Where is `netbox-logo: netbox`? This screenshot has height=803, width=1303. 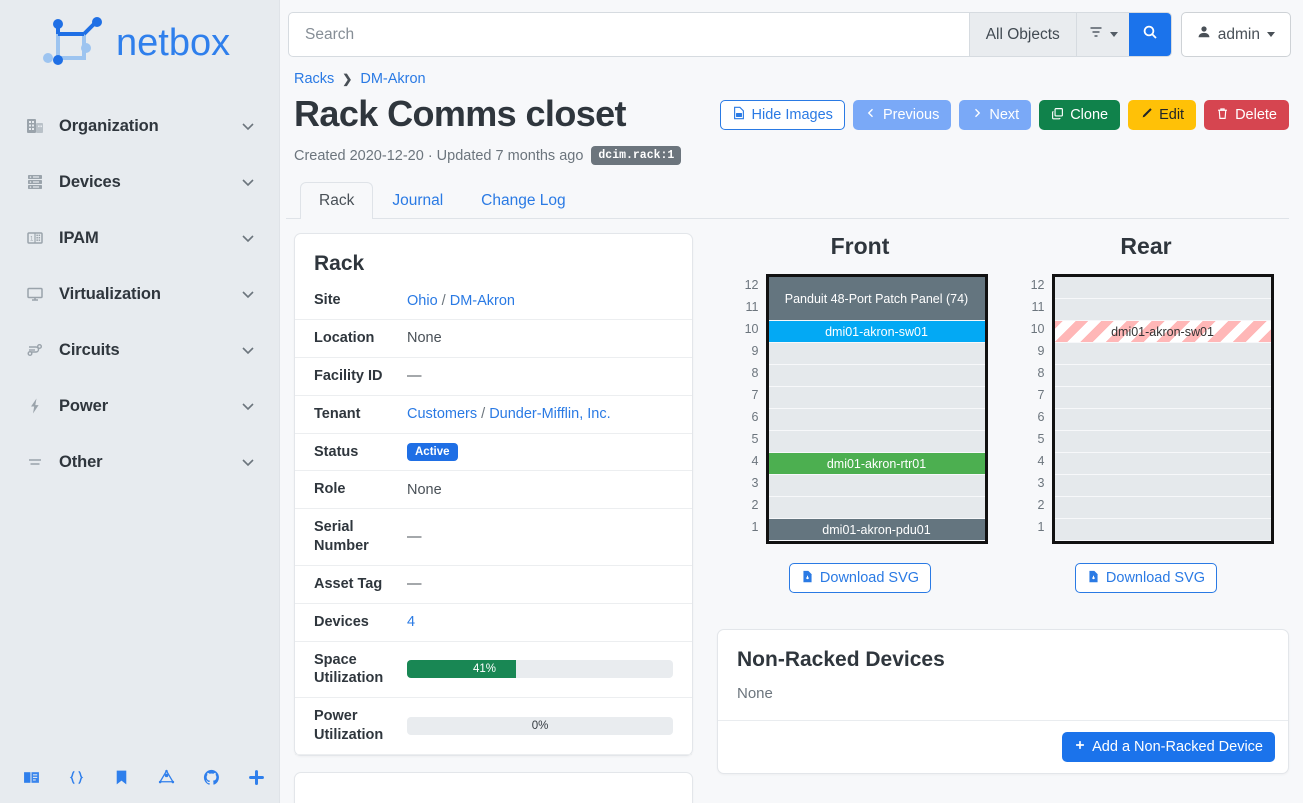
netbox-logo: netbox is located at coordinates (139, 38).